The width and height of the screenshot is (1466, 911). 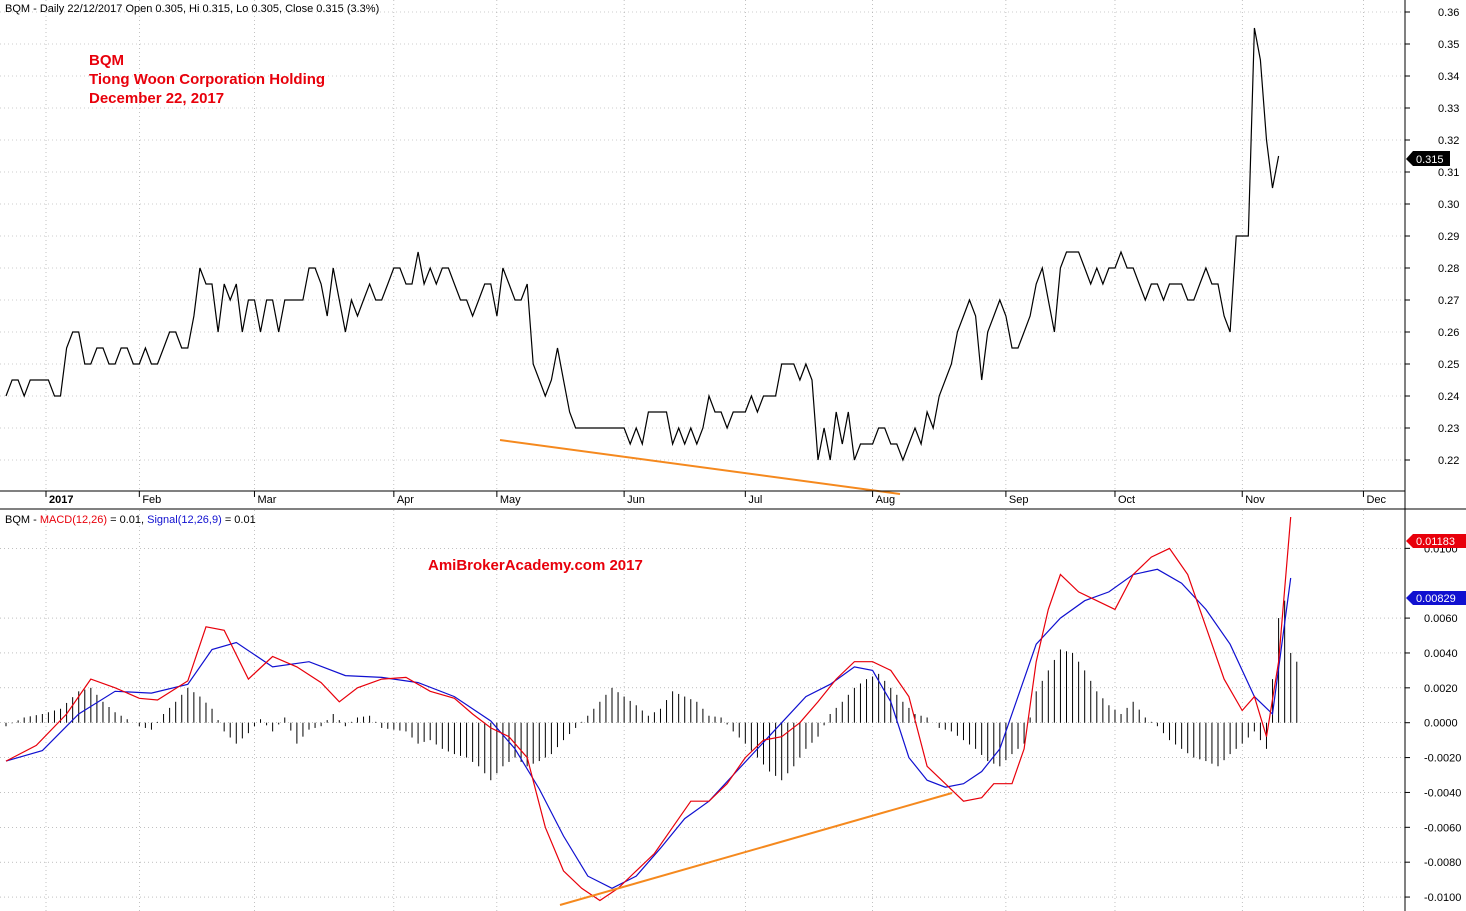 What do you see at coordinates (106, 60) in the screenshot?
I see `annotation-ticker: BQM` at bounding box center [106, 60].